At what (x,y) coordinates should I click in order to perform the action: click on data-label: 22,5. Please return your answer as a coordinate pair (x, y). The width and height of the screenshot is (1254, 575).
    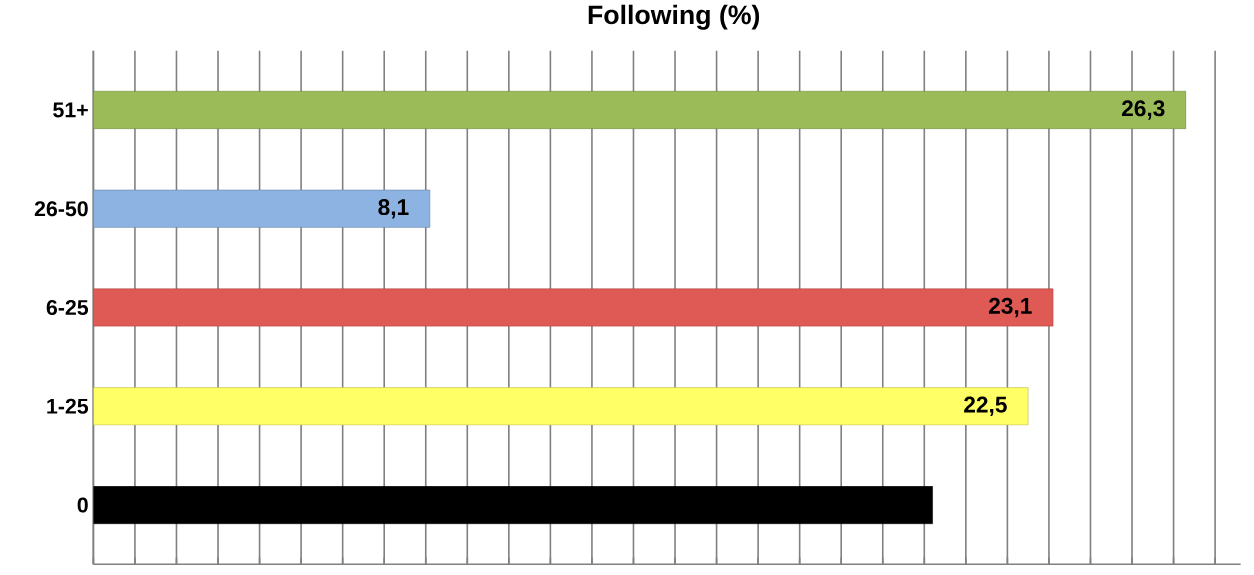
    Looking at the image, I should click on (985, 406).